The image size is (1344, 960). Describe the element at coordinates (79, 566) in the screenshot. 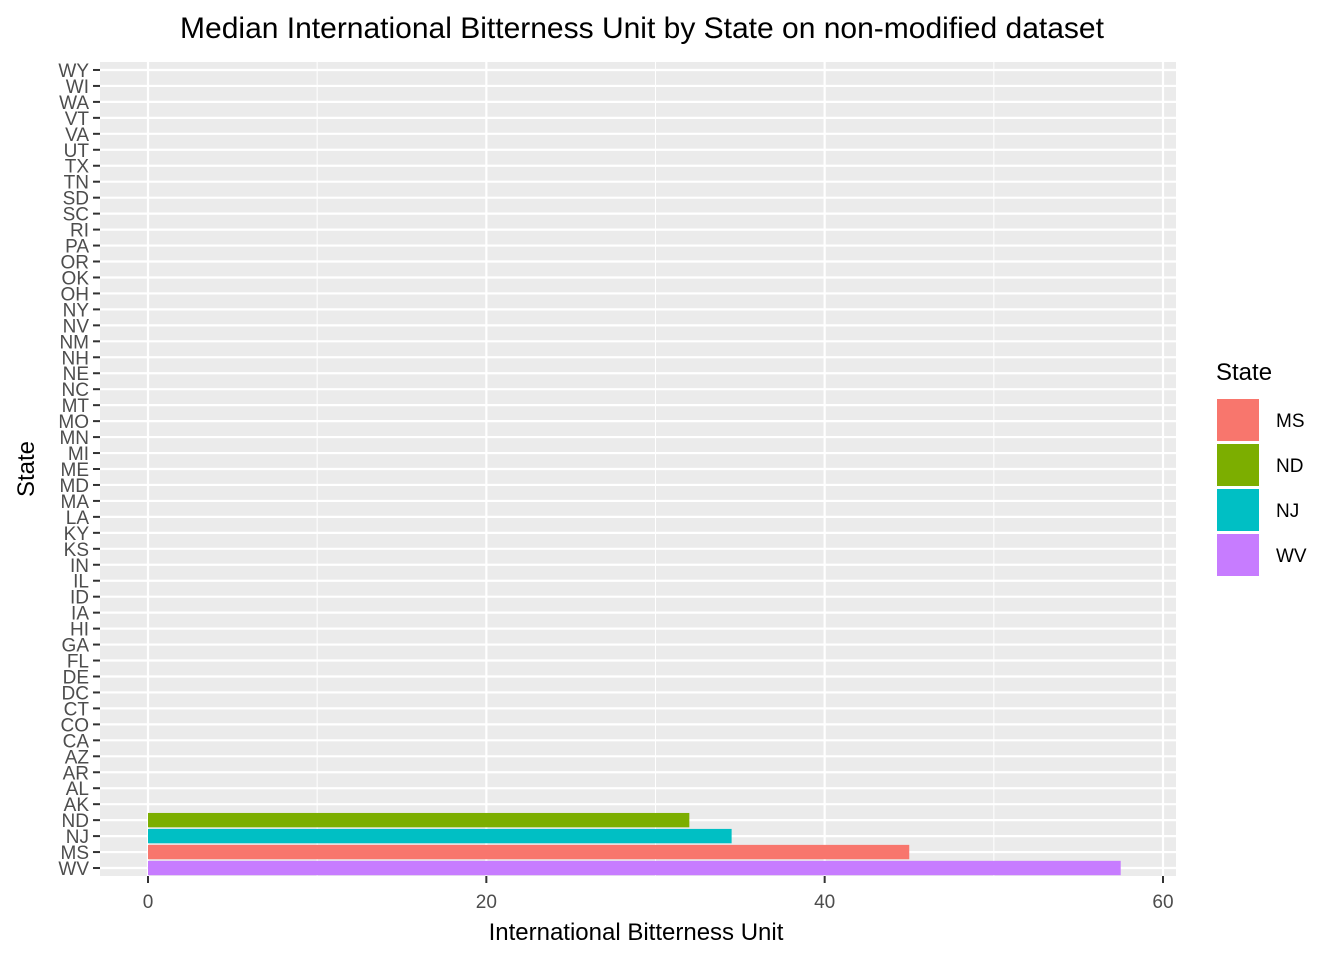

I see `y-tick-label: IN` at that location.